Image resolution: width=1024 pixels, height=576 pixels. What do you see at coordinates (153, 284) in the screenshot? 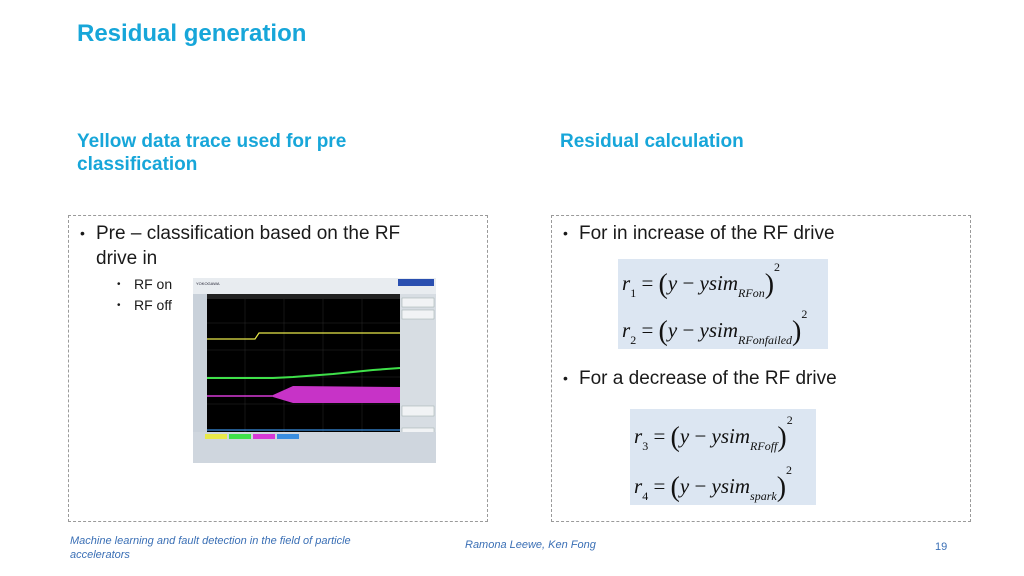
I see `sub-item-label: RF on` at bounding box center [153, 284].